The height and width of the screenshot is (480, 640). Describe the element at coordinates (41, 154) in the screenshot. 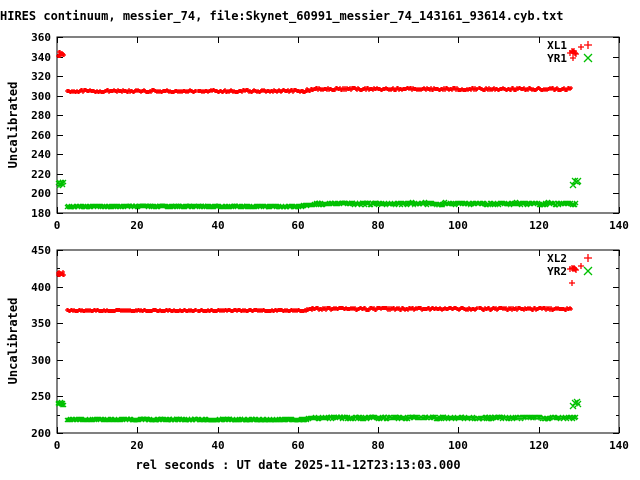

I see `svg-text: 240` at that location.